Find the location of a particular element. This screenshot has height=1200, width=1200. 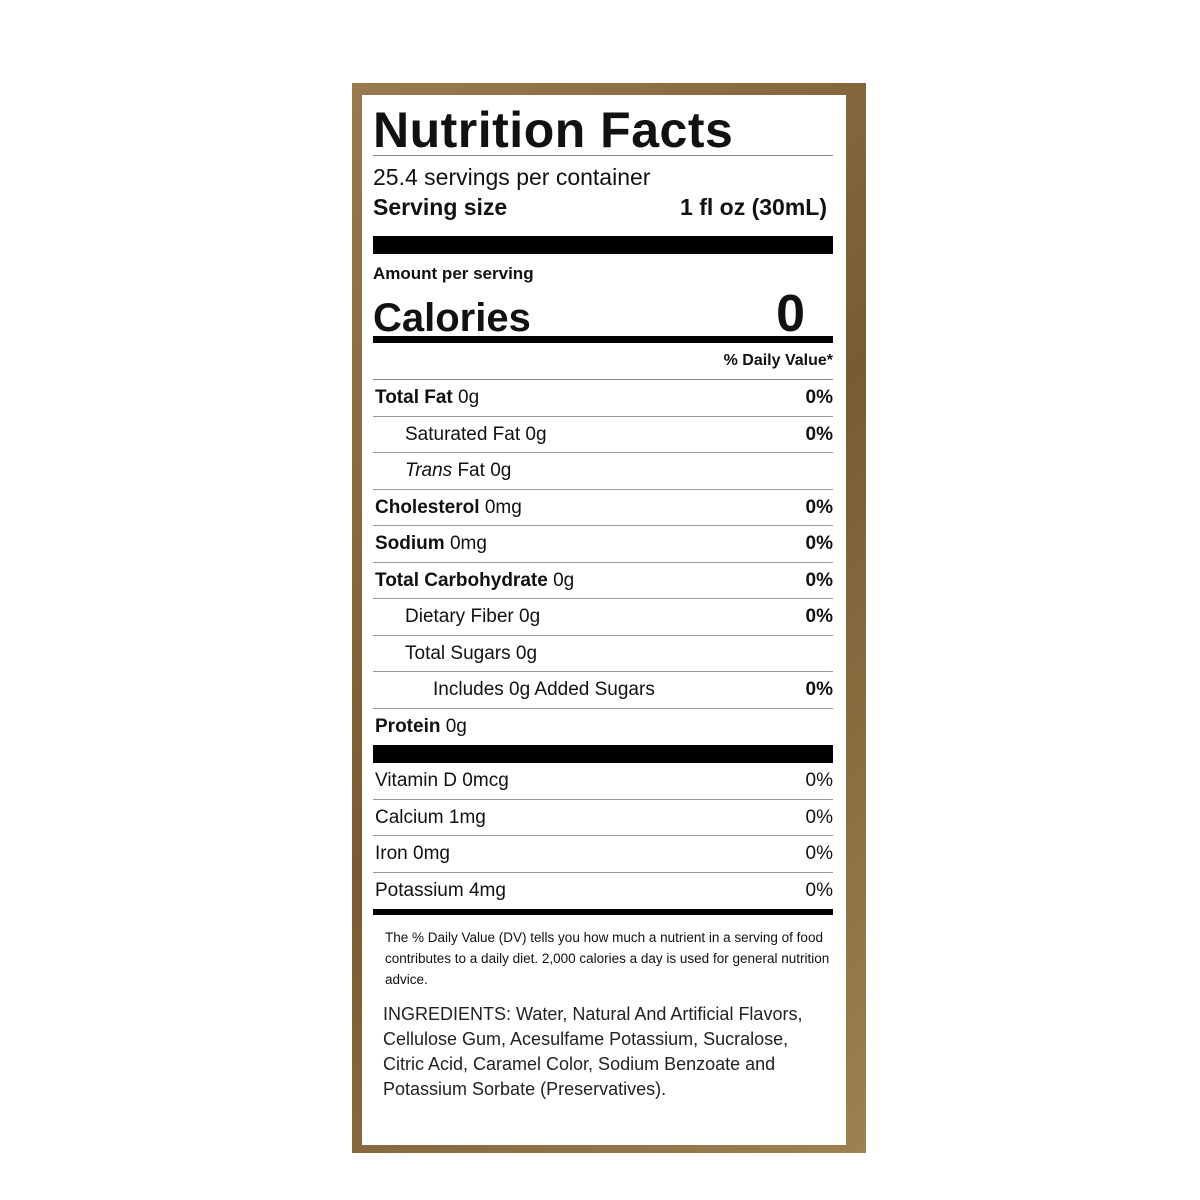

nutrient-row: Trans Fat 0g is located at coordinates (603, 471).